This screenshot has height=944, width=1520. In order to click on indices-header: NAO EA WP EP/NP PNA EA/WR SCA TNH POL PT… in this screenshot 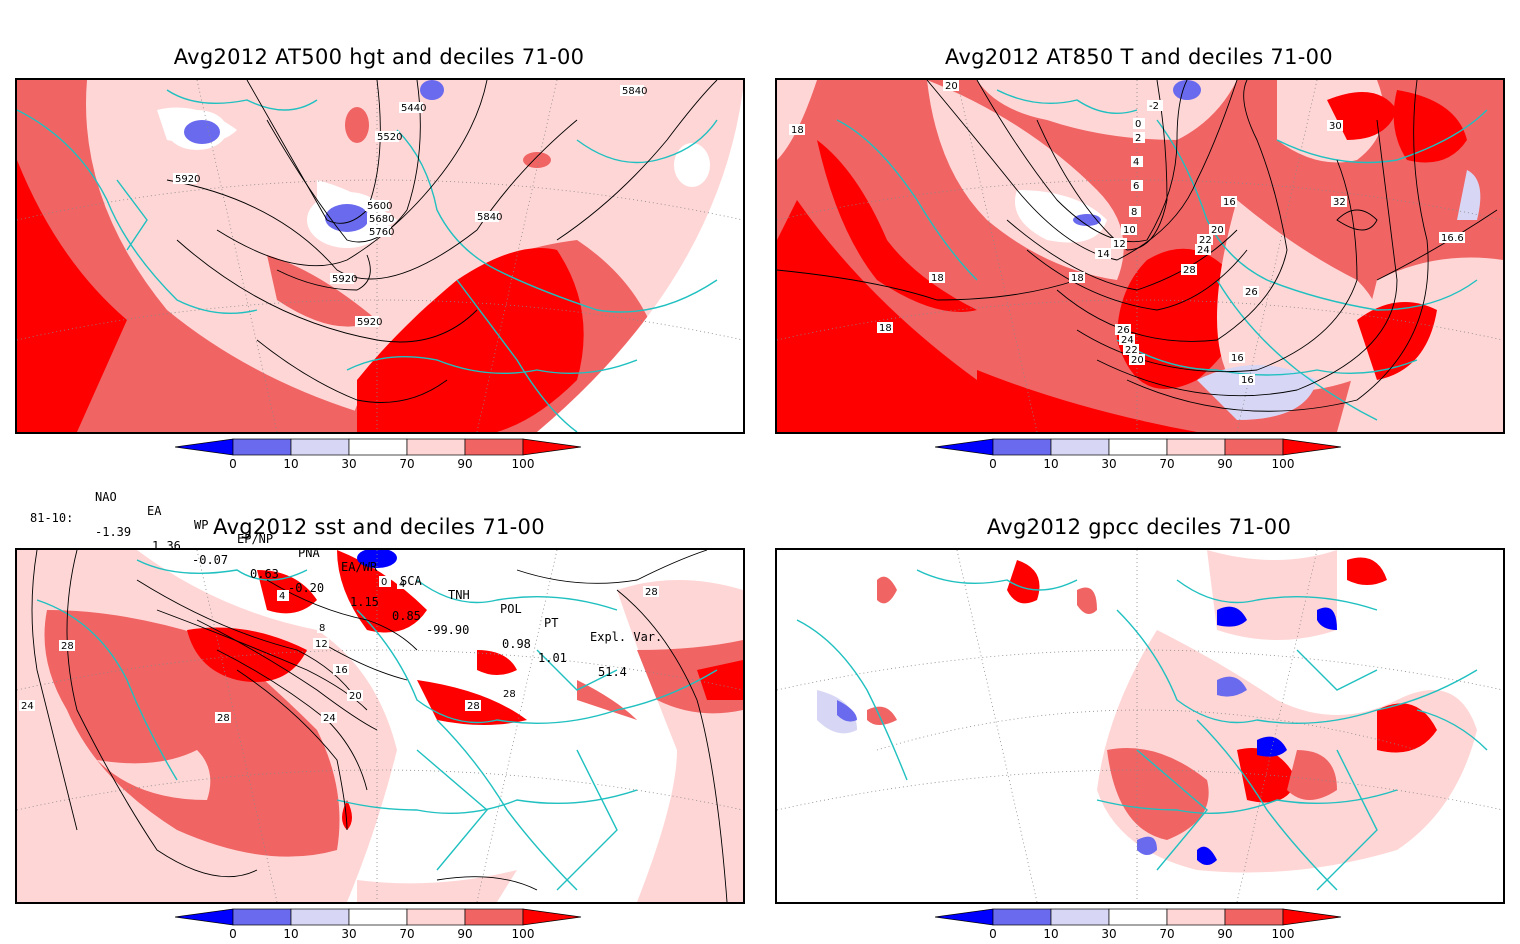, I will do `click(378, 560)`.